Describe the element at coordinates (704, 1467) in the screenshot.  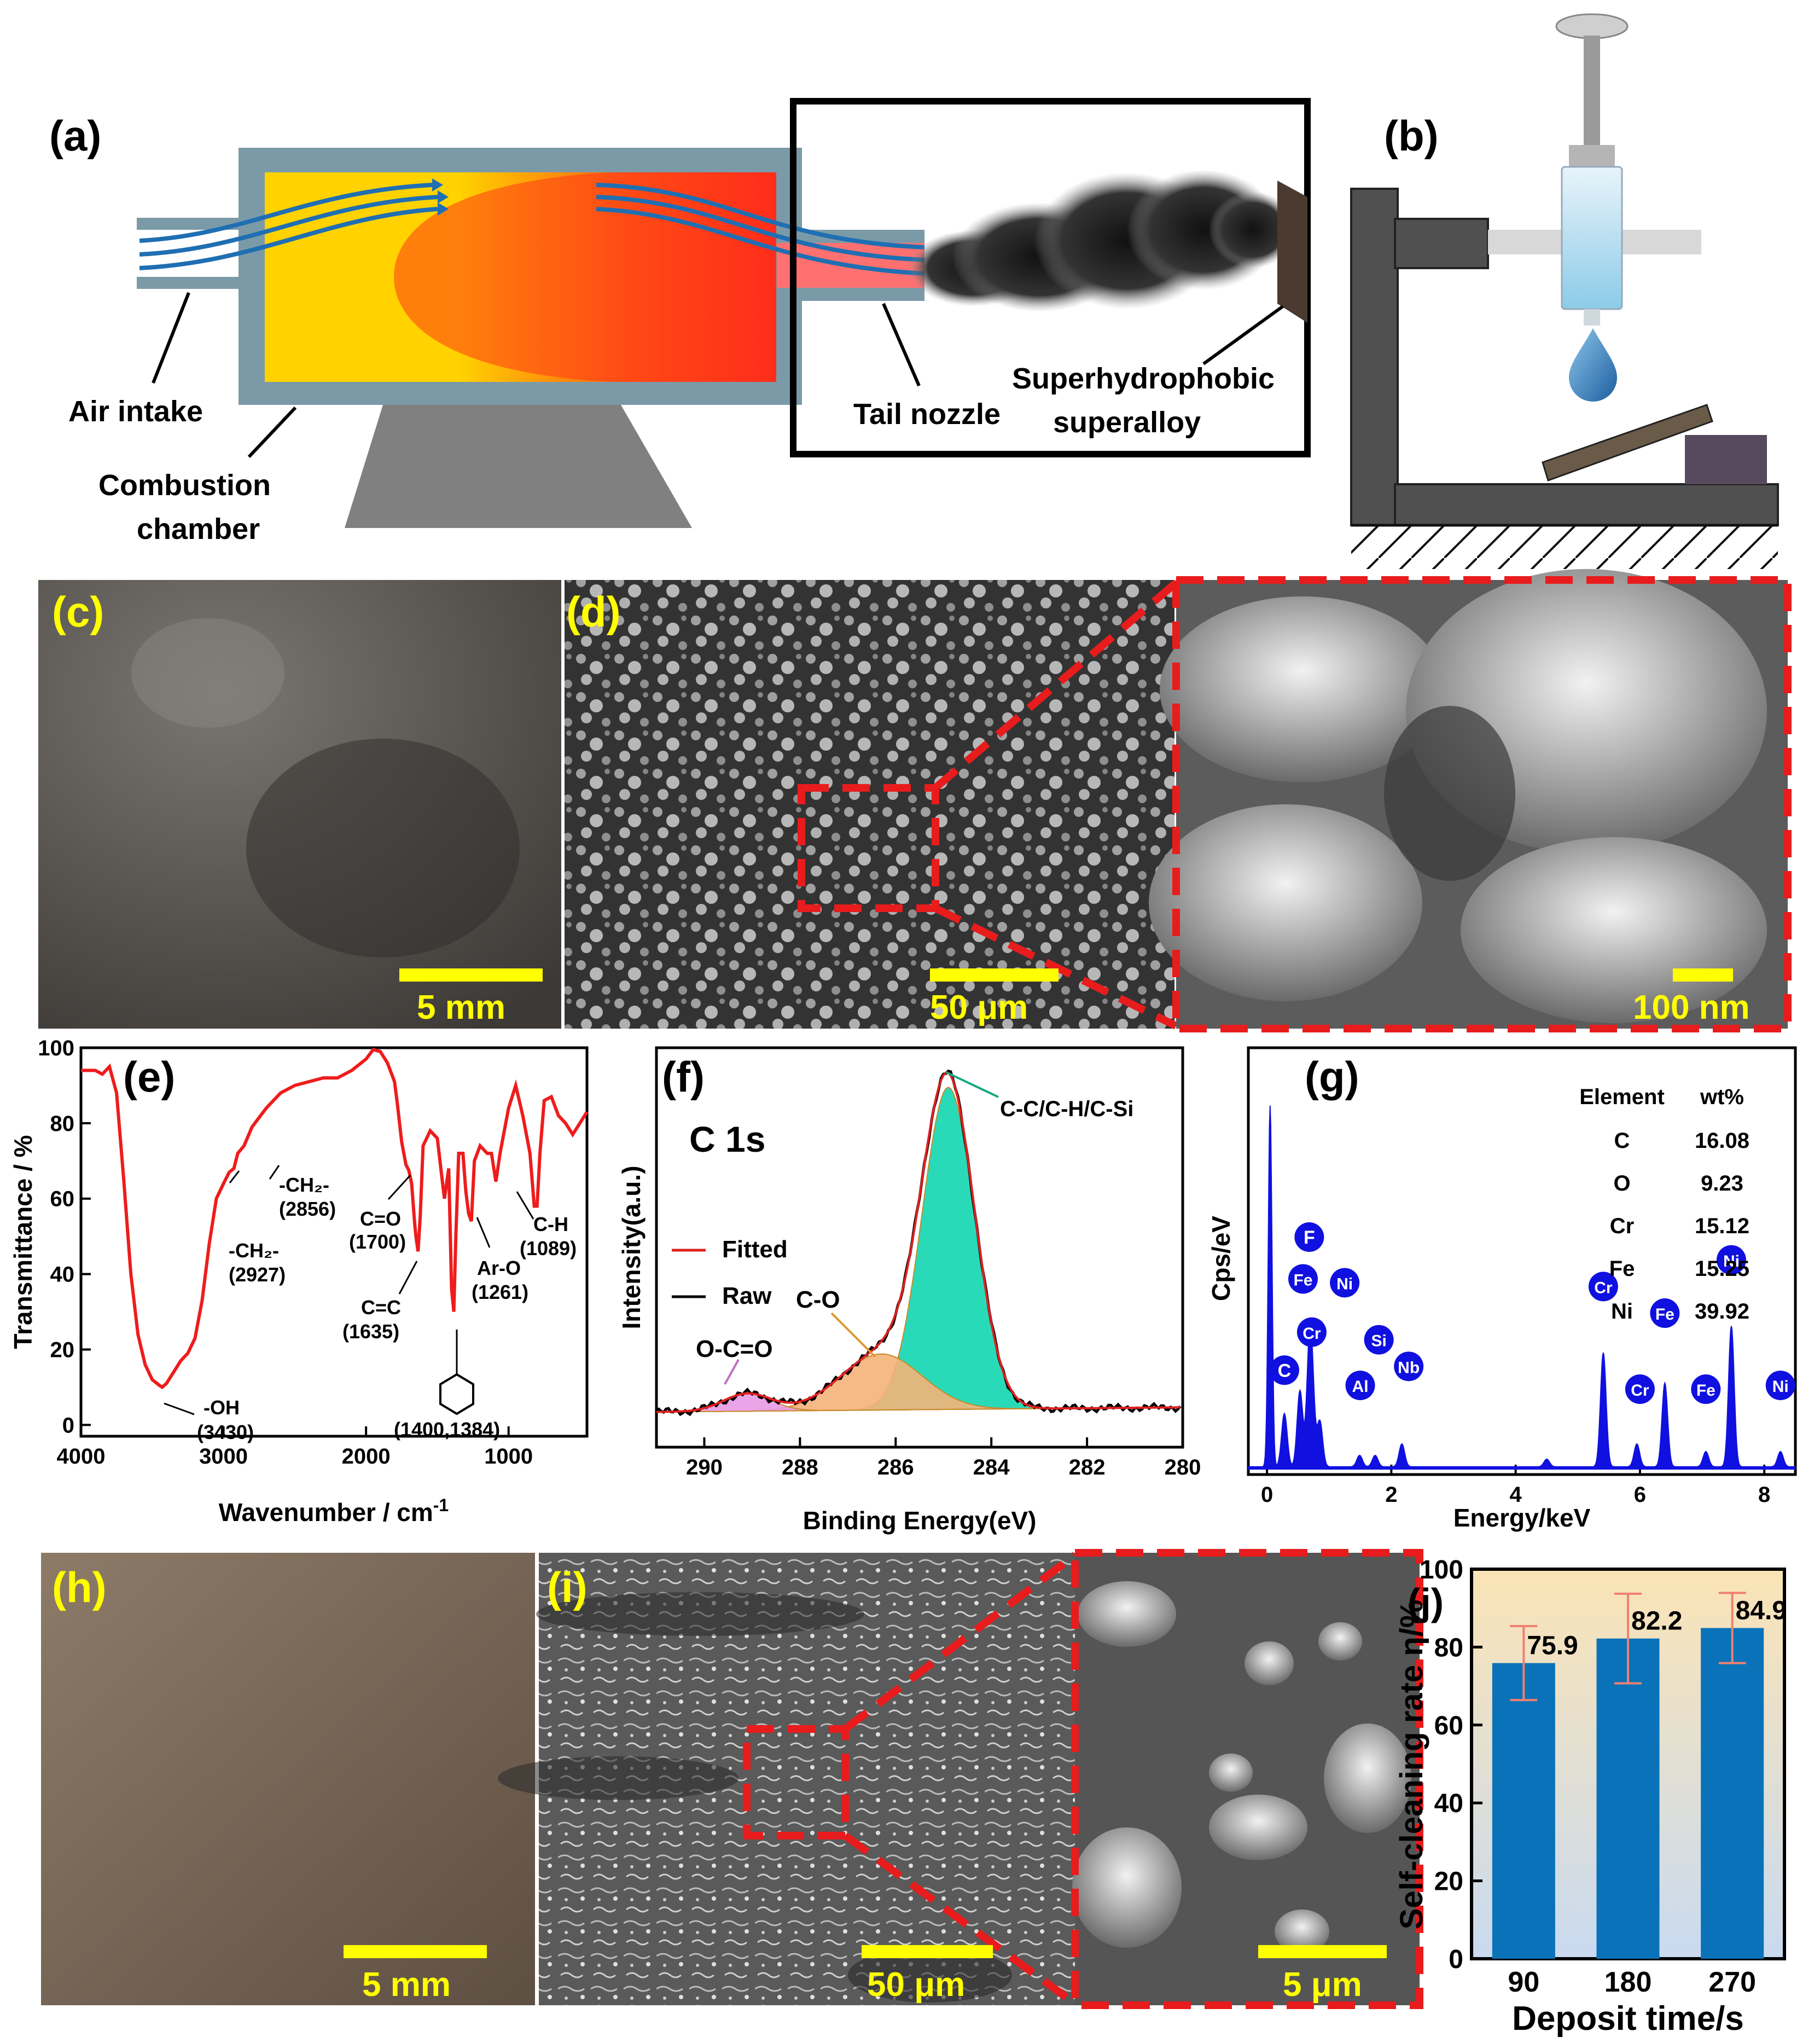
I see `chart-f-xtick-label: 290` at that location.